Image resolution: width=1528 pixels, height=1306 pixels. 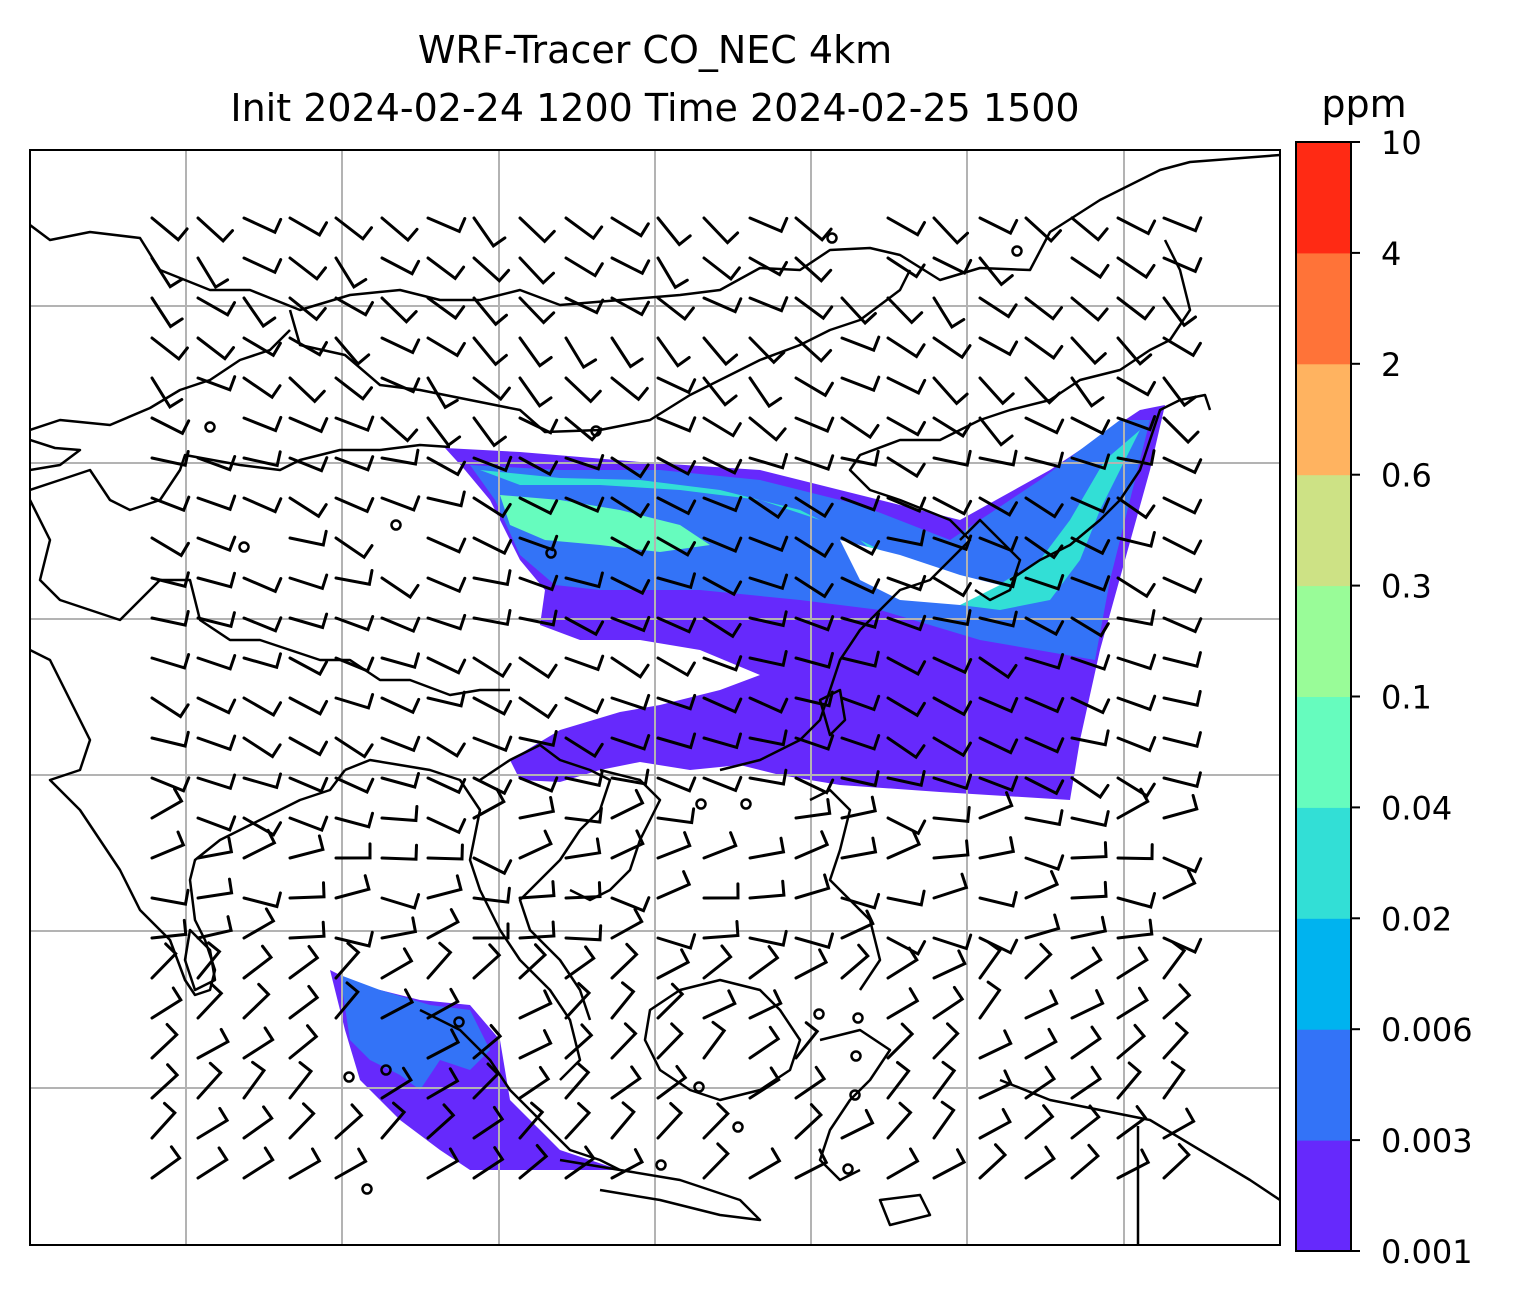 What do you see at coordinates (655, 232) in the screenshot?
I see `coast-russia-north` at bounding box center [655, 232].